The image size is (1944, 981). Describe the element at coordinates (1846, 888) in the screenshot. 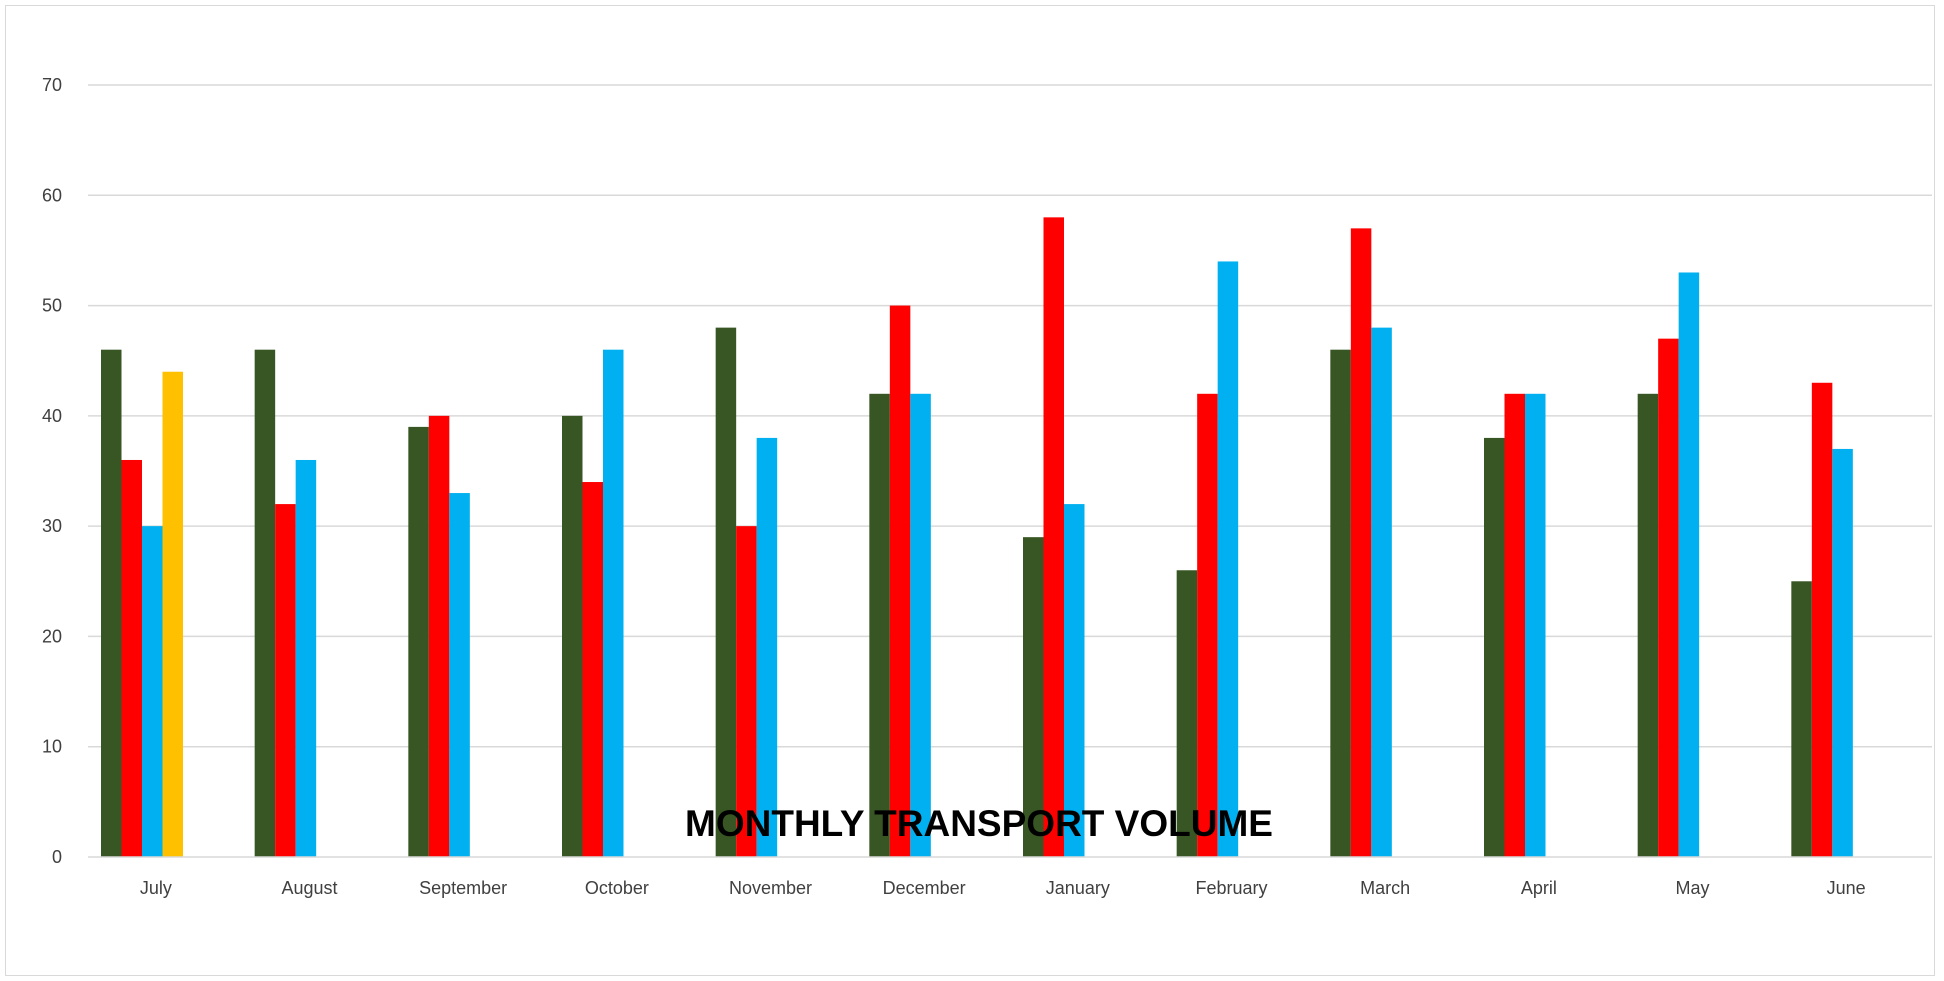

I see `x-tick-label-june: June` at that location.